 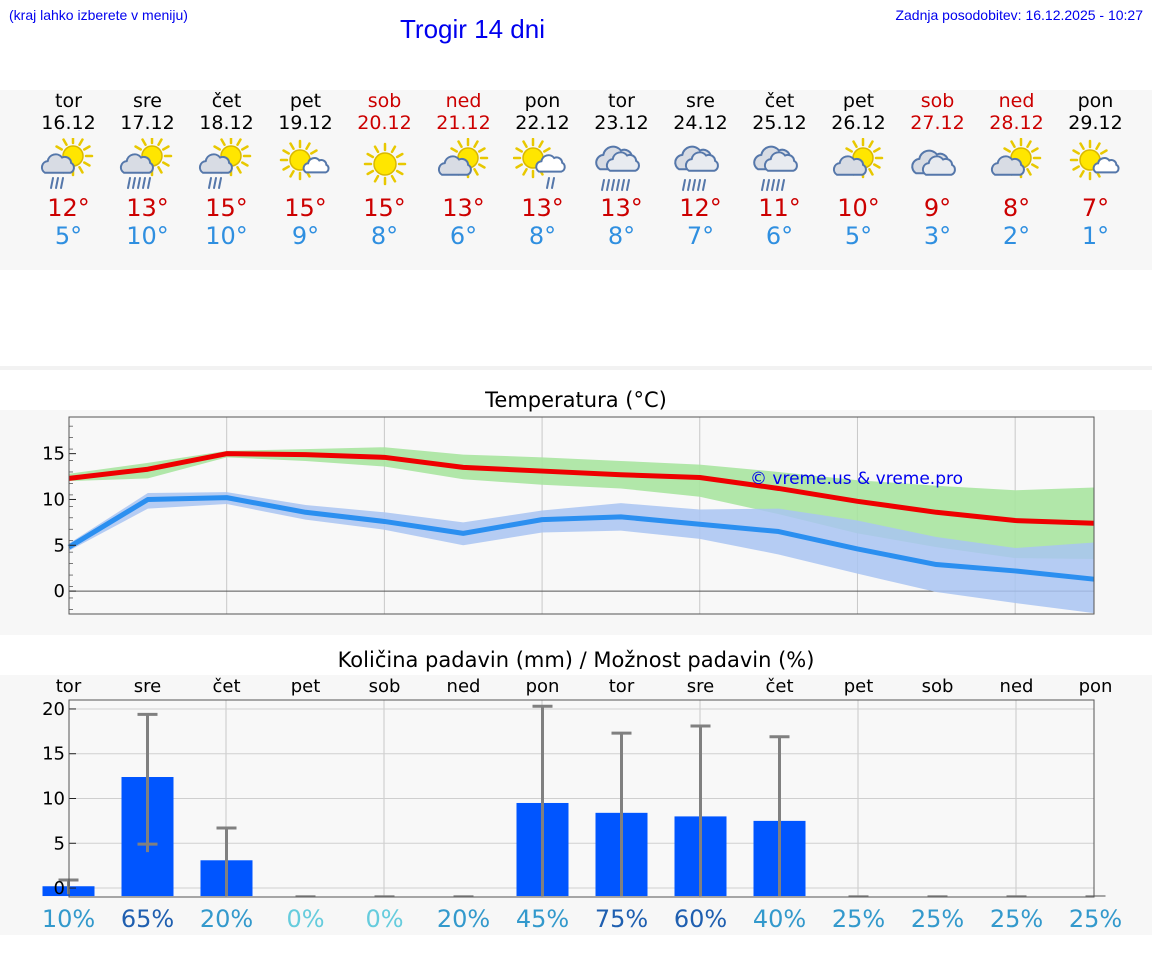 What do you see at coordinates (858, 123) in the screenshot?
I see `day-date: 26.12` at bounding box center [858, 123].